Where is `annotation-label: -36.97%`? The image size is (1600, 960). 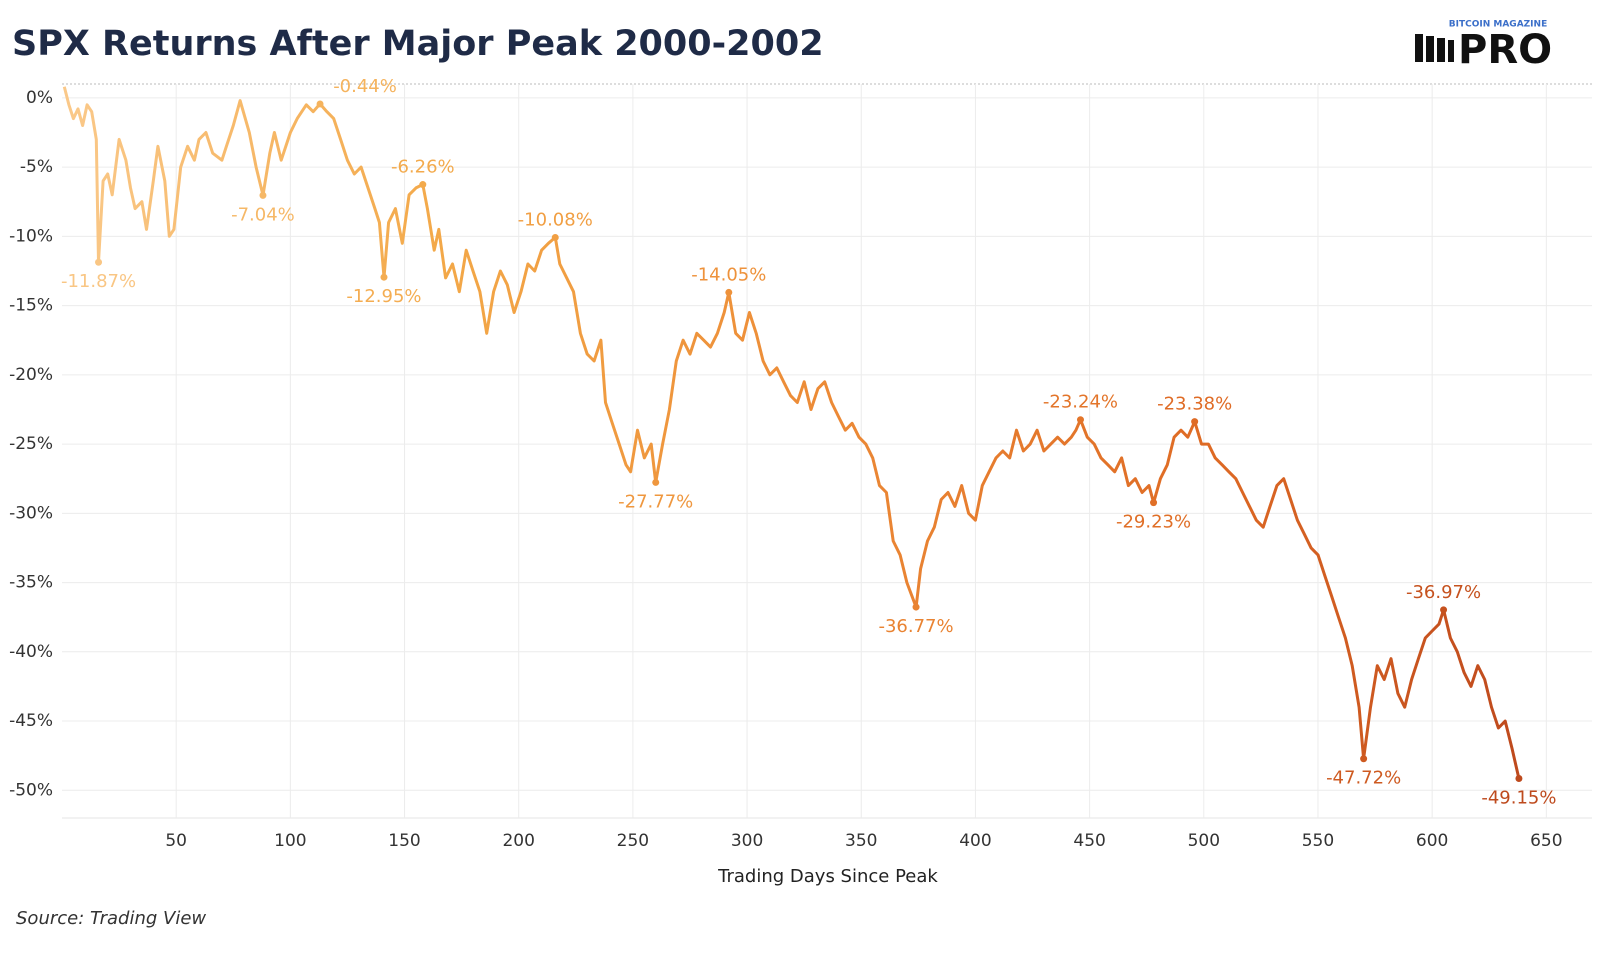 annotation-label: -36.97% is located at coordinates (1443, 592).